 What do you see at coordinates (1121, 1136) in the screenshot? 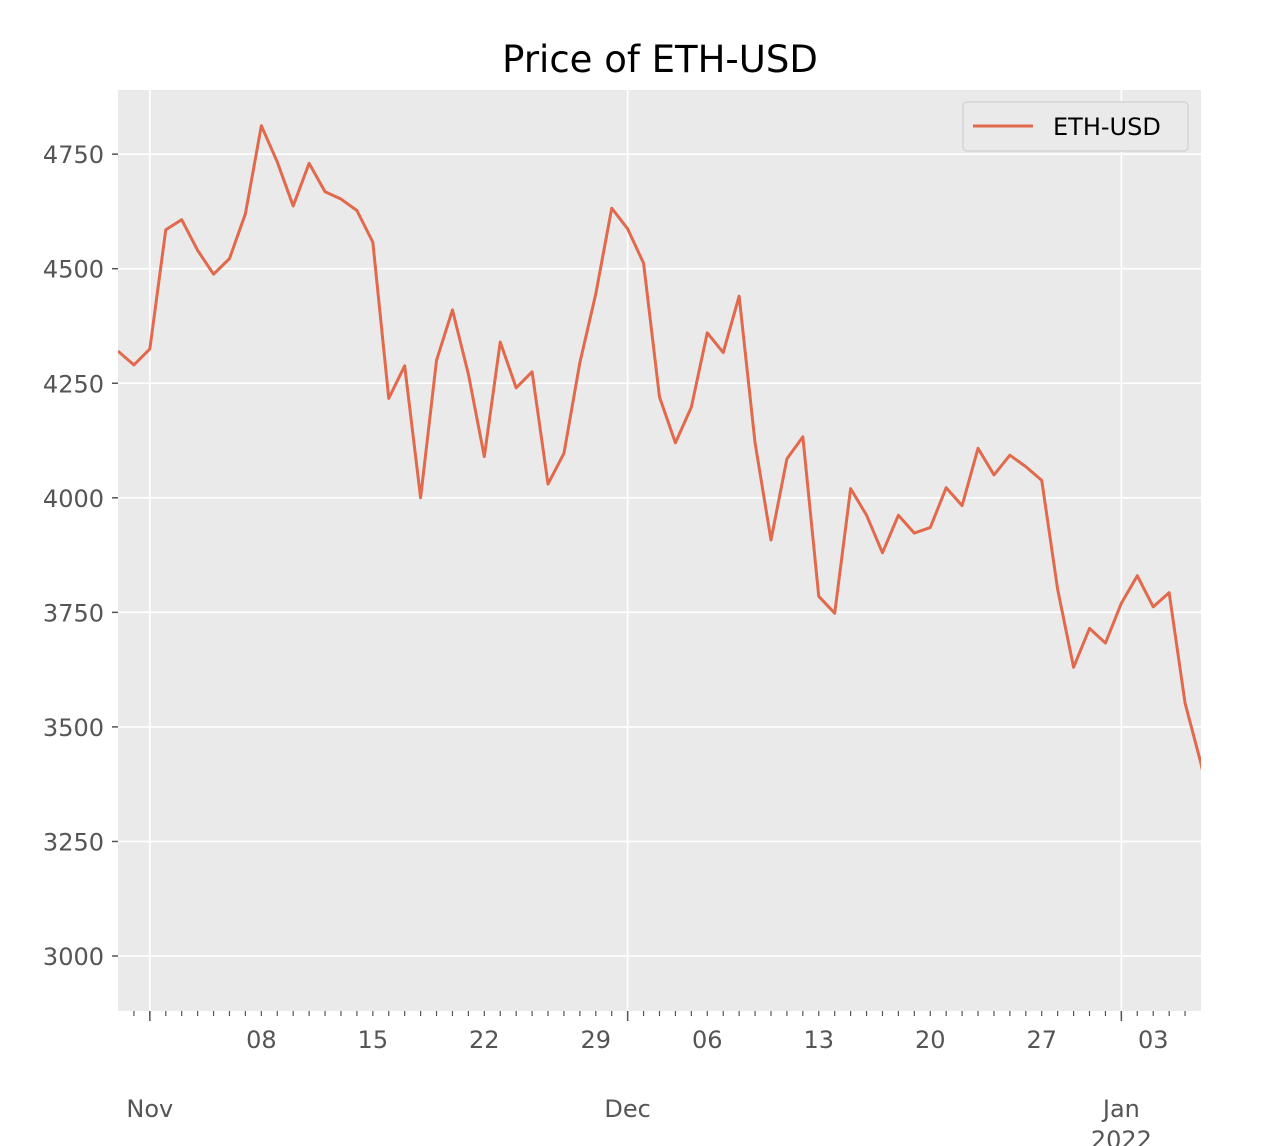
I see `x-major-tick-label-line: 2022` at bounding box center [1121, 1136].